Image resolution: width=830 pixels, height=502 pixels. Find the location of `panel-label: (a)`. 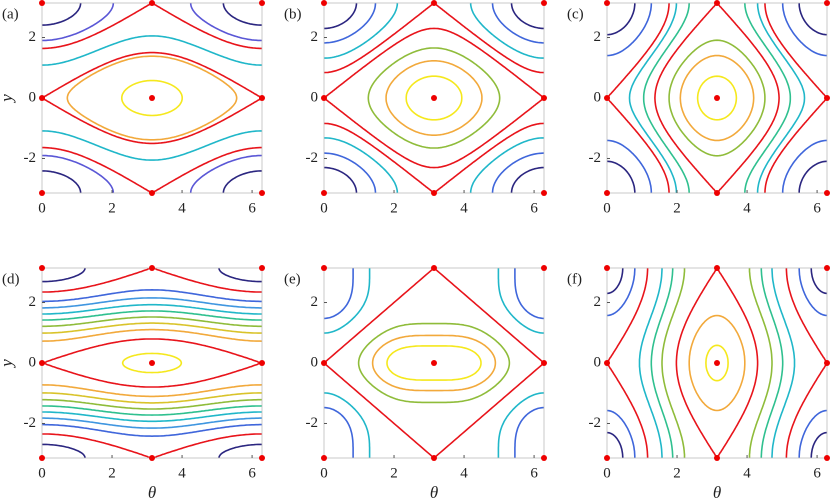

panel-label: (a) is located at coordinates (10, 14).